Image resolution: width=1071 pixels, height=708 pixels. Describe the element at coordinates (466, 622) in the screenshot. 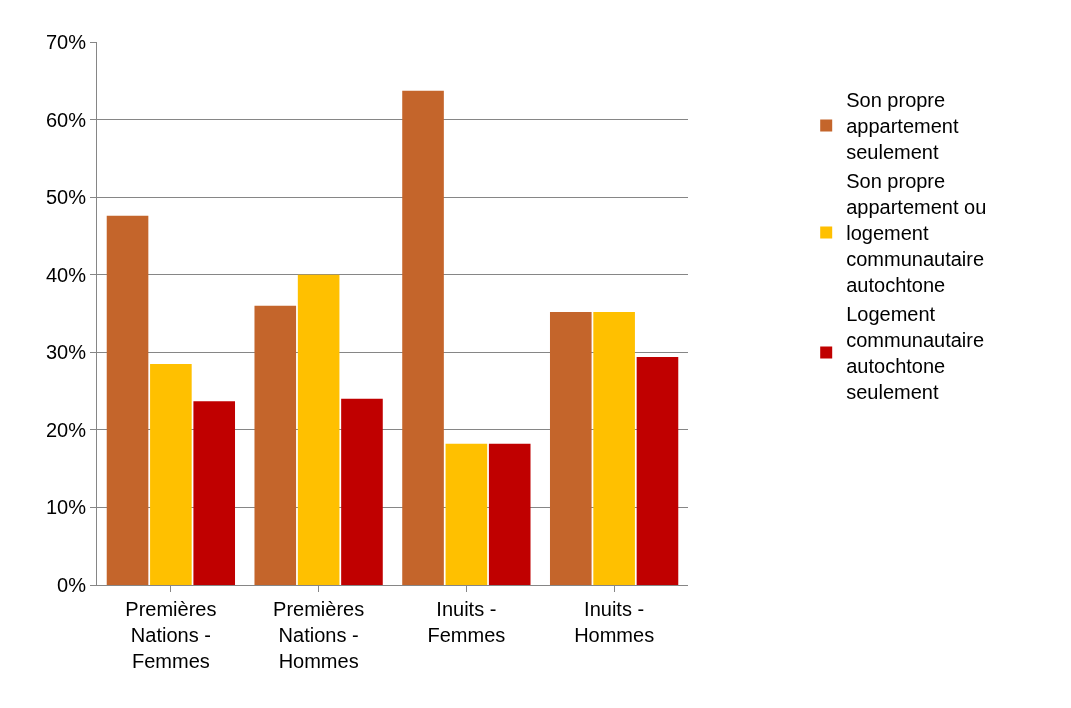

I see `x-tick-label: Inuits - Femmes` at that location.